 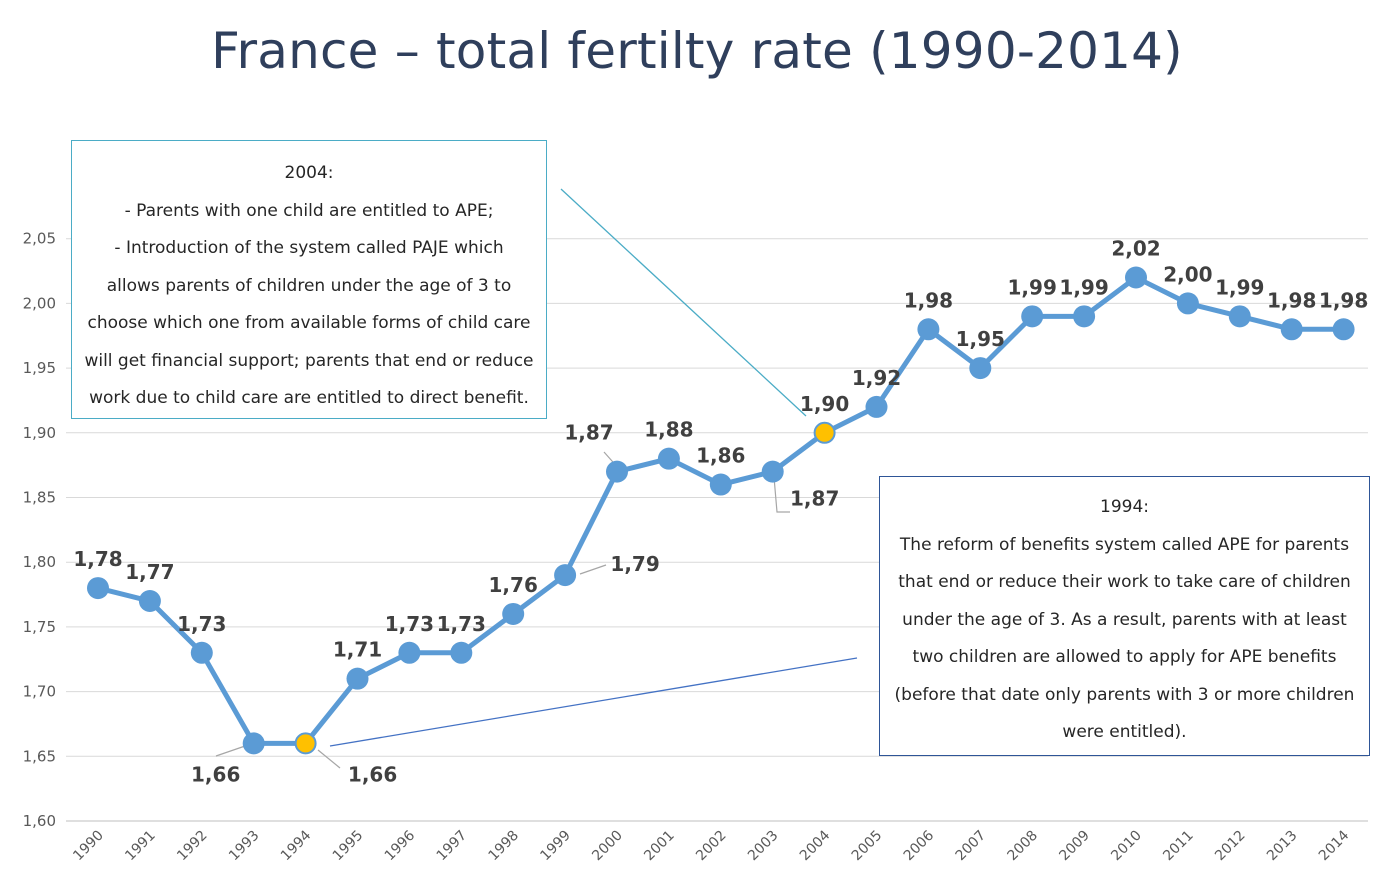 I want to click on chart-title: France – total fertilty rate (1990-2014), so click(x=697, y=51).